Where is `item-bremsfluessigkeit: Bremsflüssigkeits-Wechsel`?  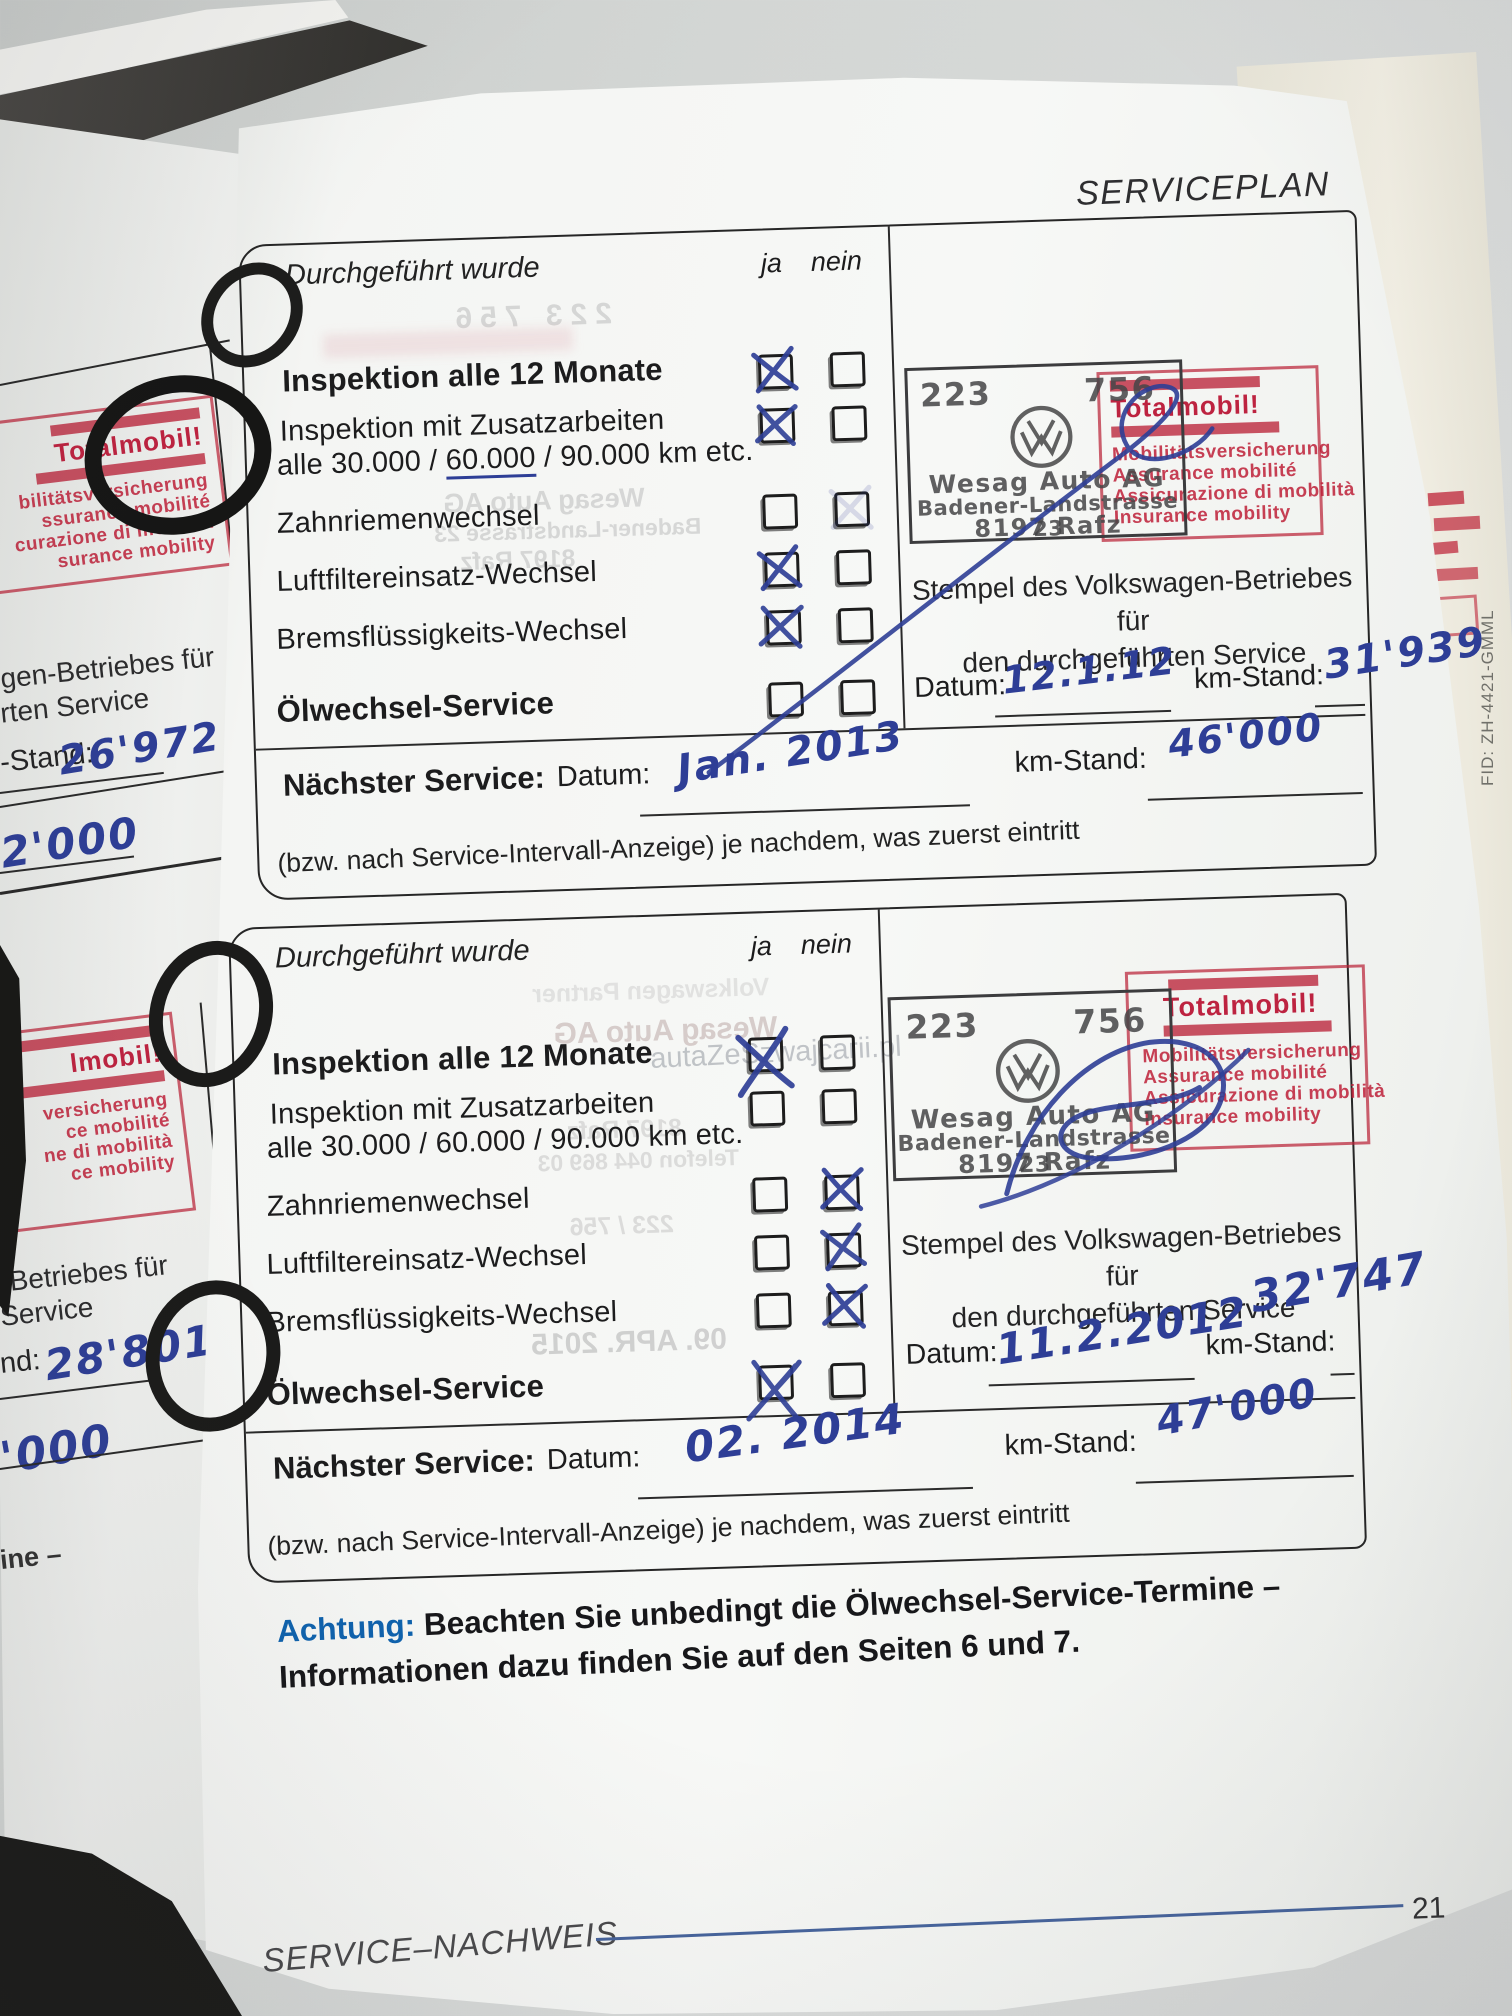 item-bremsfluessigkeit: Bremsflüssigkeits-Wechsel is located at coordinates (451, 634).